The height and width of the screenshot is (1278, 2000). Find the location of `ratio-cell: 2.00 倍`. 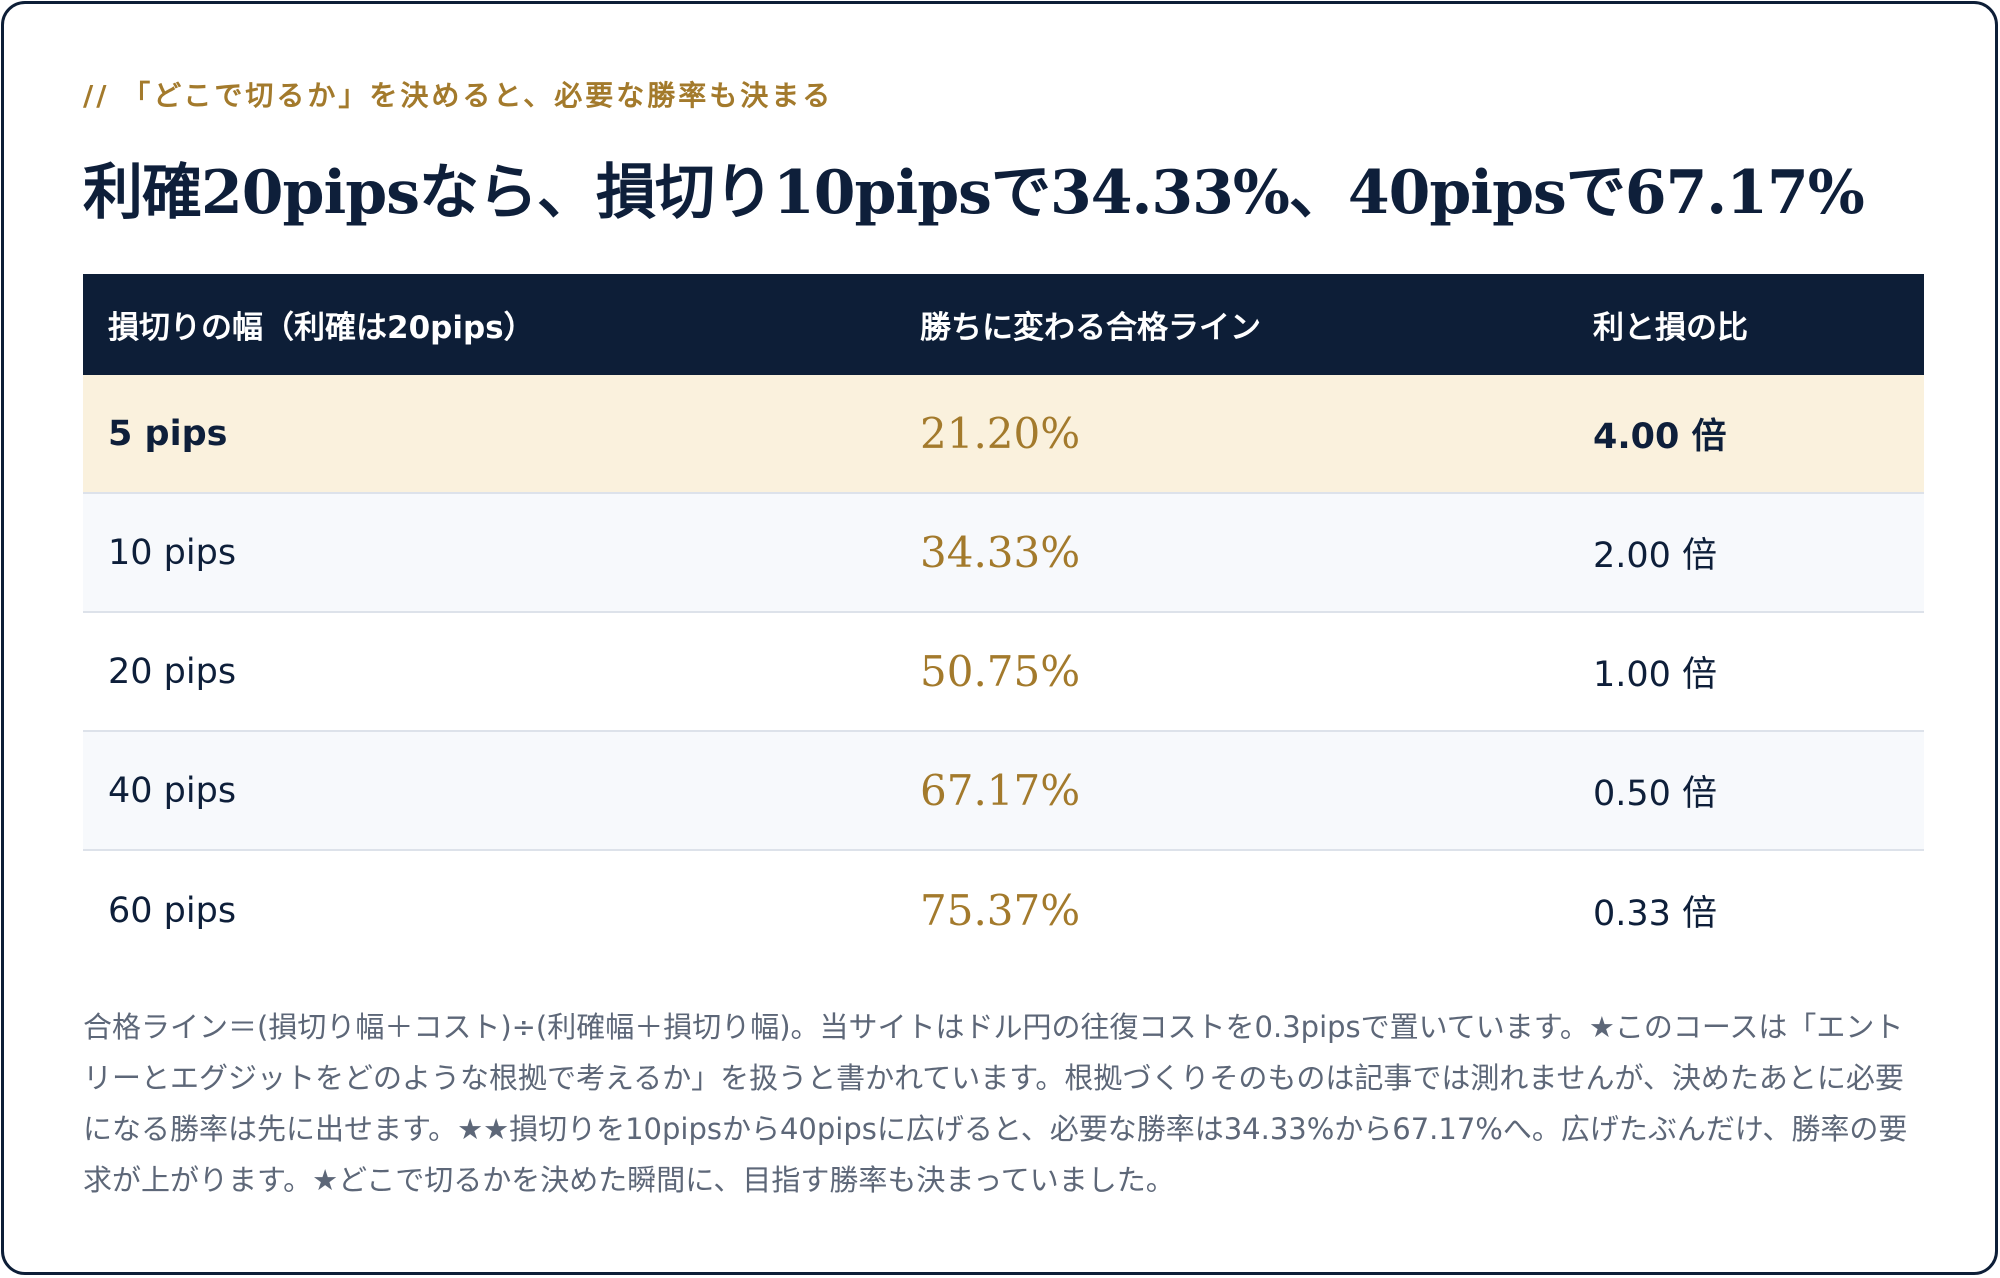

ratio-cell: 2.00 倍 is located at coordinates (1655, 556).